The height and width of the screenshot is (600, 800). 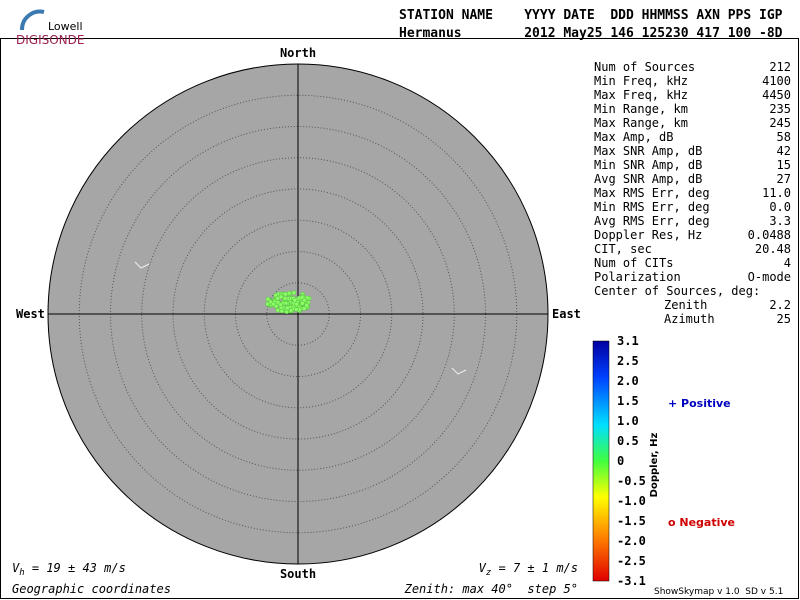 What do you see at coordinates (641, 123) in the screenshot?
I see `stat-label: Max Range, km` at bounding box center [641, 123].